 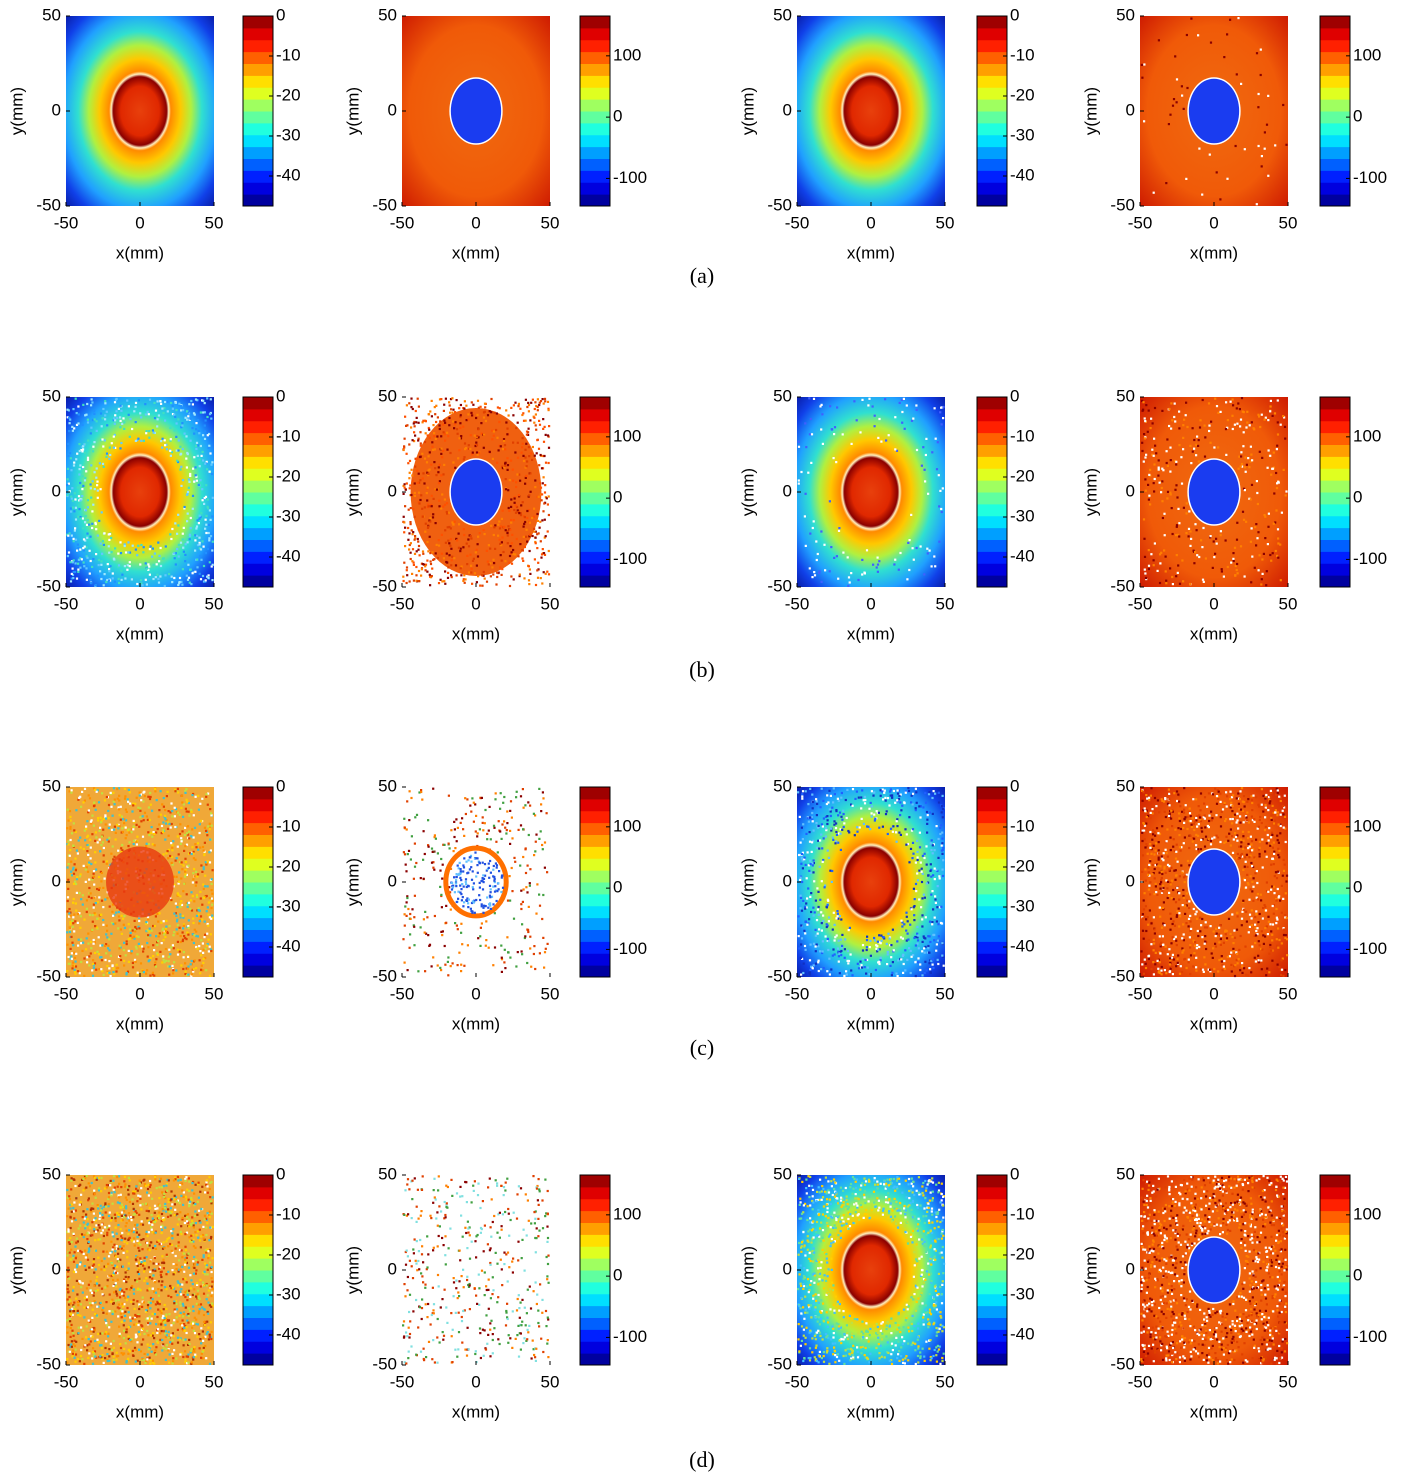 I want to click on colorbar-tick-label: -100, so click(x=630, y=948).